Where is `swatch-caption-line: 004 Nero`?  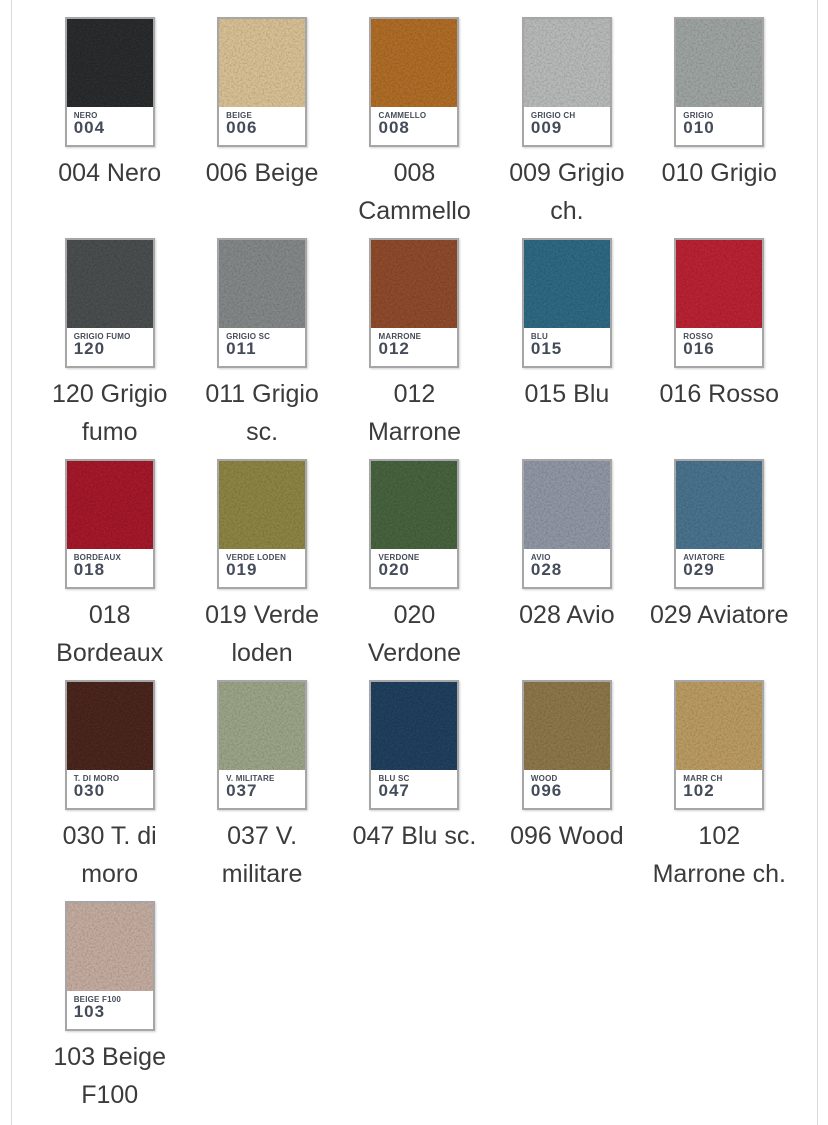
swatch-caption-line: 004 Nero is located at coordinates (110, 173).